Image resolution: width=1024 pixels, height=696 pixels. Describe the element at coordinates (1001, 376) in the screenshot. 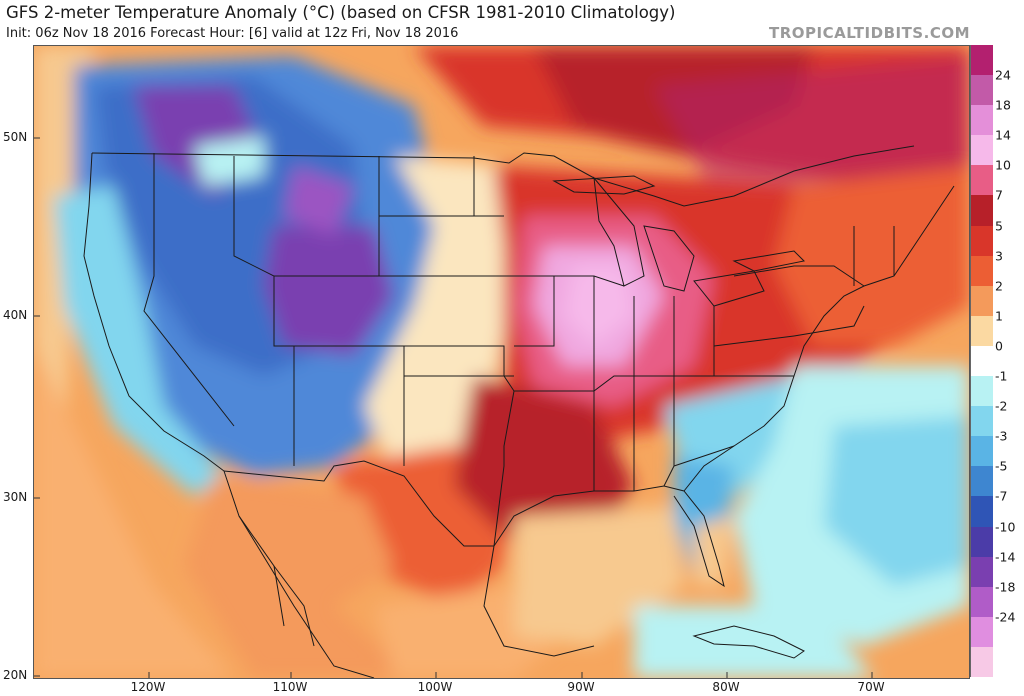

I see `colorbar-label: -1` at that location.